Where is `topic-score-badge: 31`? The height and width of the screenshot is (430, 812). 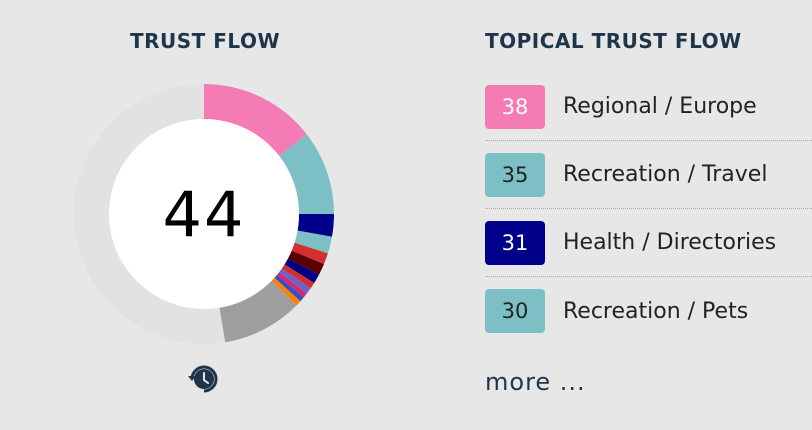
topic-score-badge: 31 is located at coordinates (515, 242).